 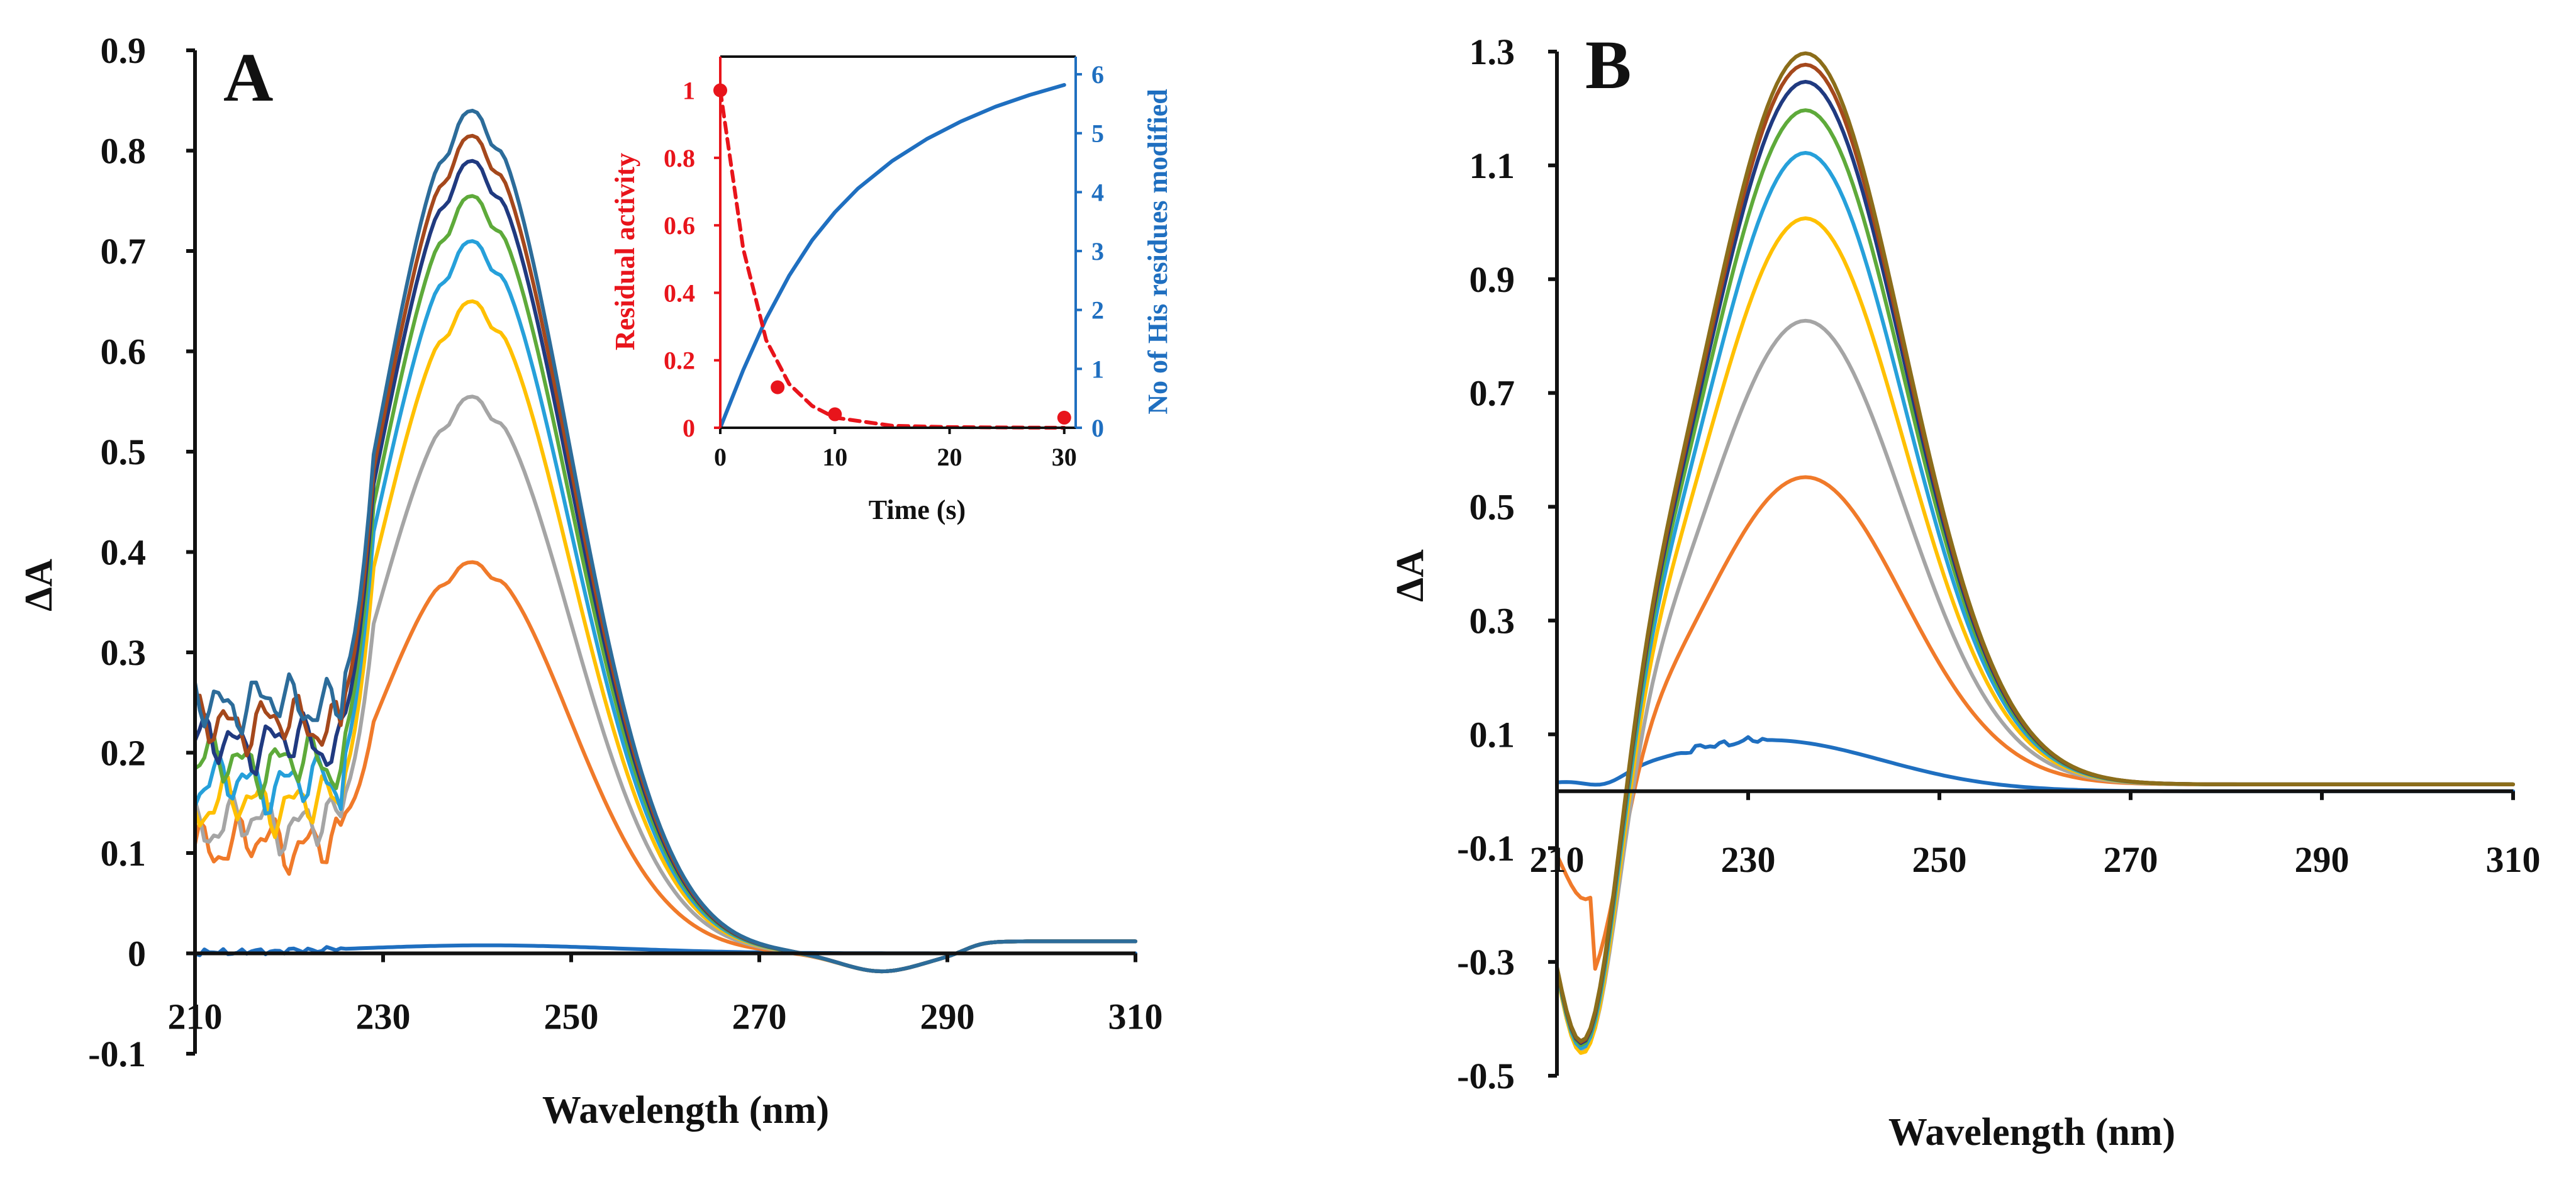 What do you see at coordinates (117, 1054) in the screenshot?
I see `panel-a-y-tick-label: -0.1` at bounding box center [117, 1054].